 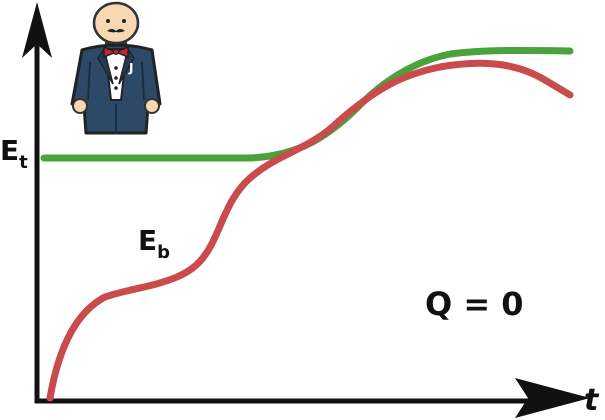 I want to click on condition-label: Q = 0, so click(x=474, y=304).